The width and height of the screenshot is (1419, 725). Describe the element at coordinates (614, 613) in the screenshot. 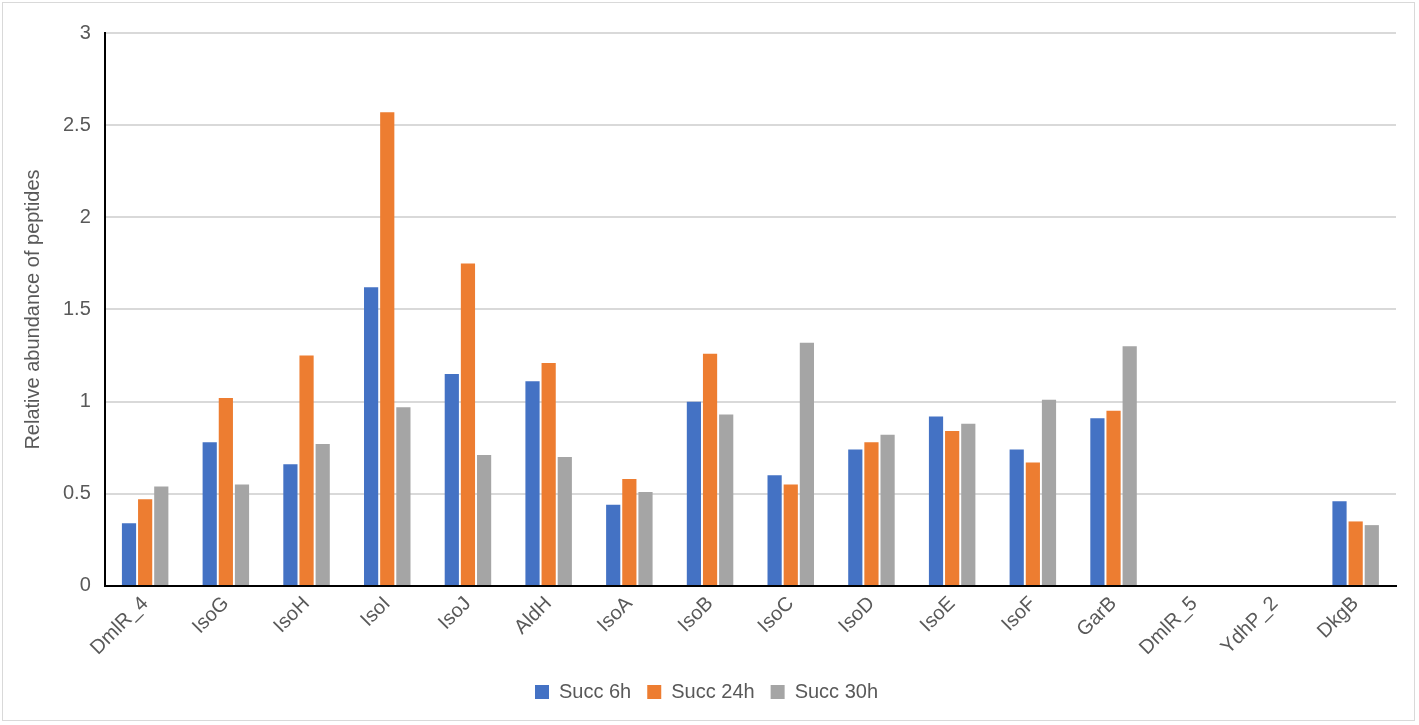

I see `x-tick-label: IsoA` at that location.